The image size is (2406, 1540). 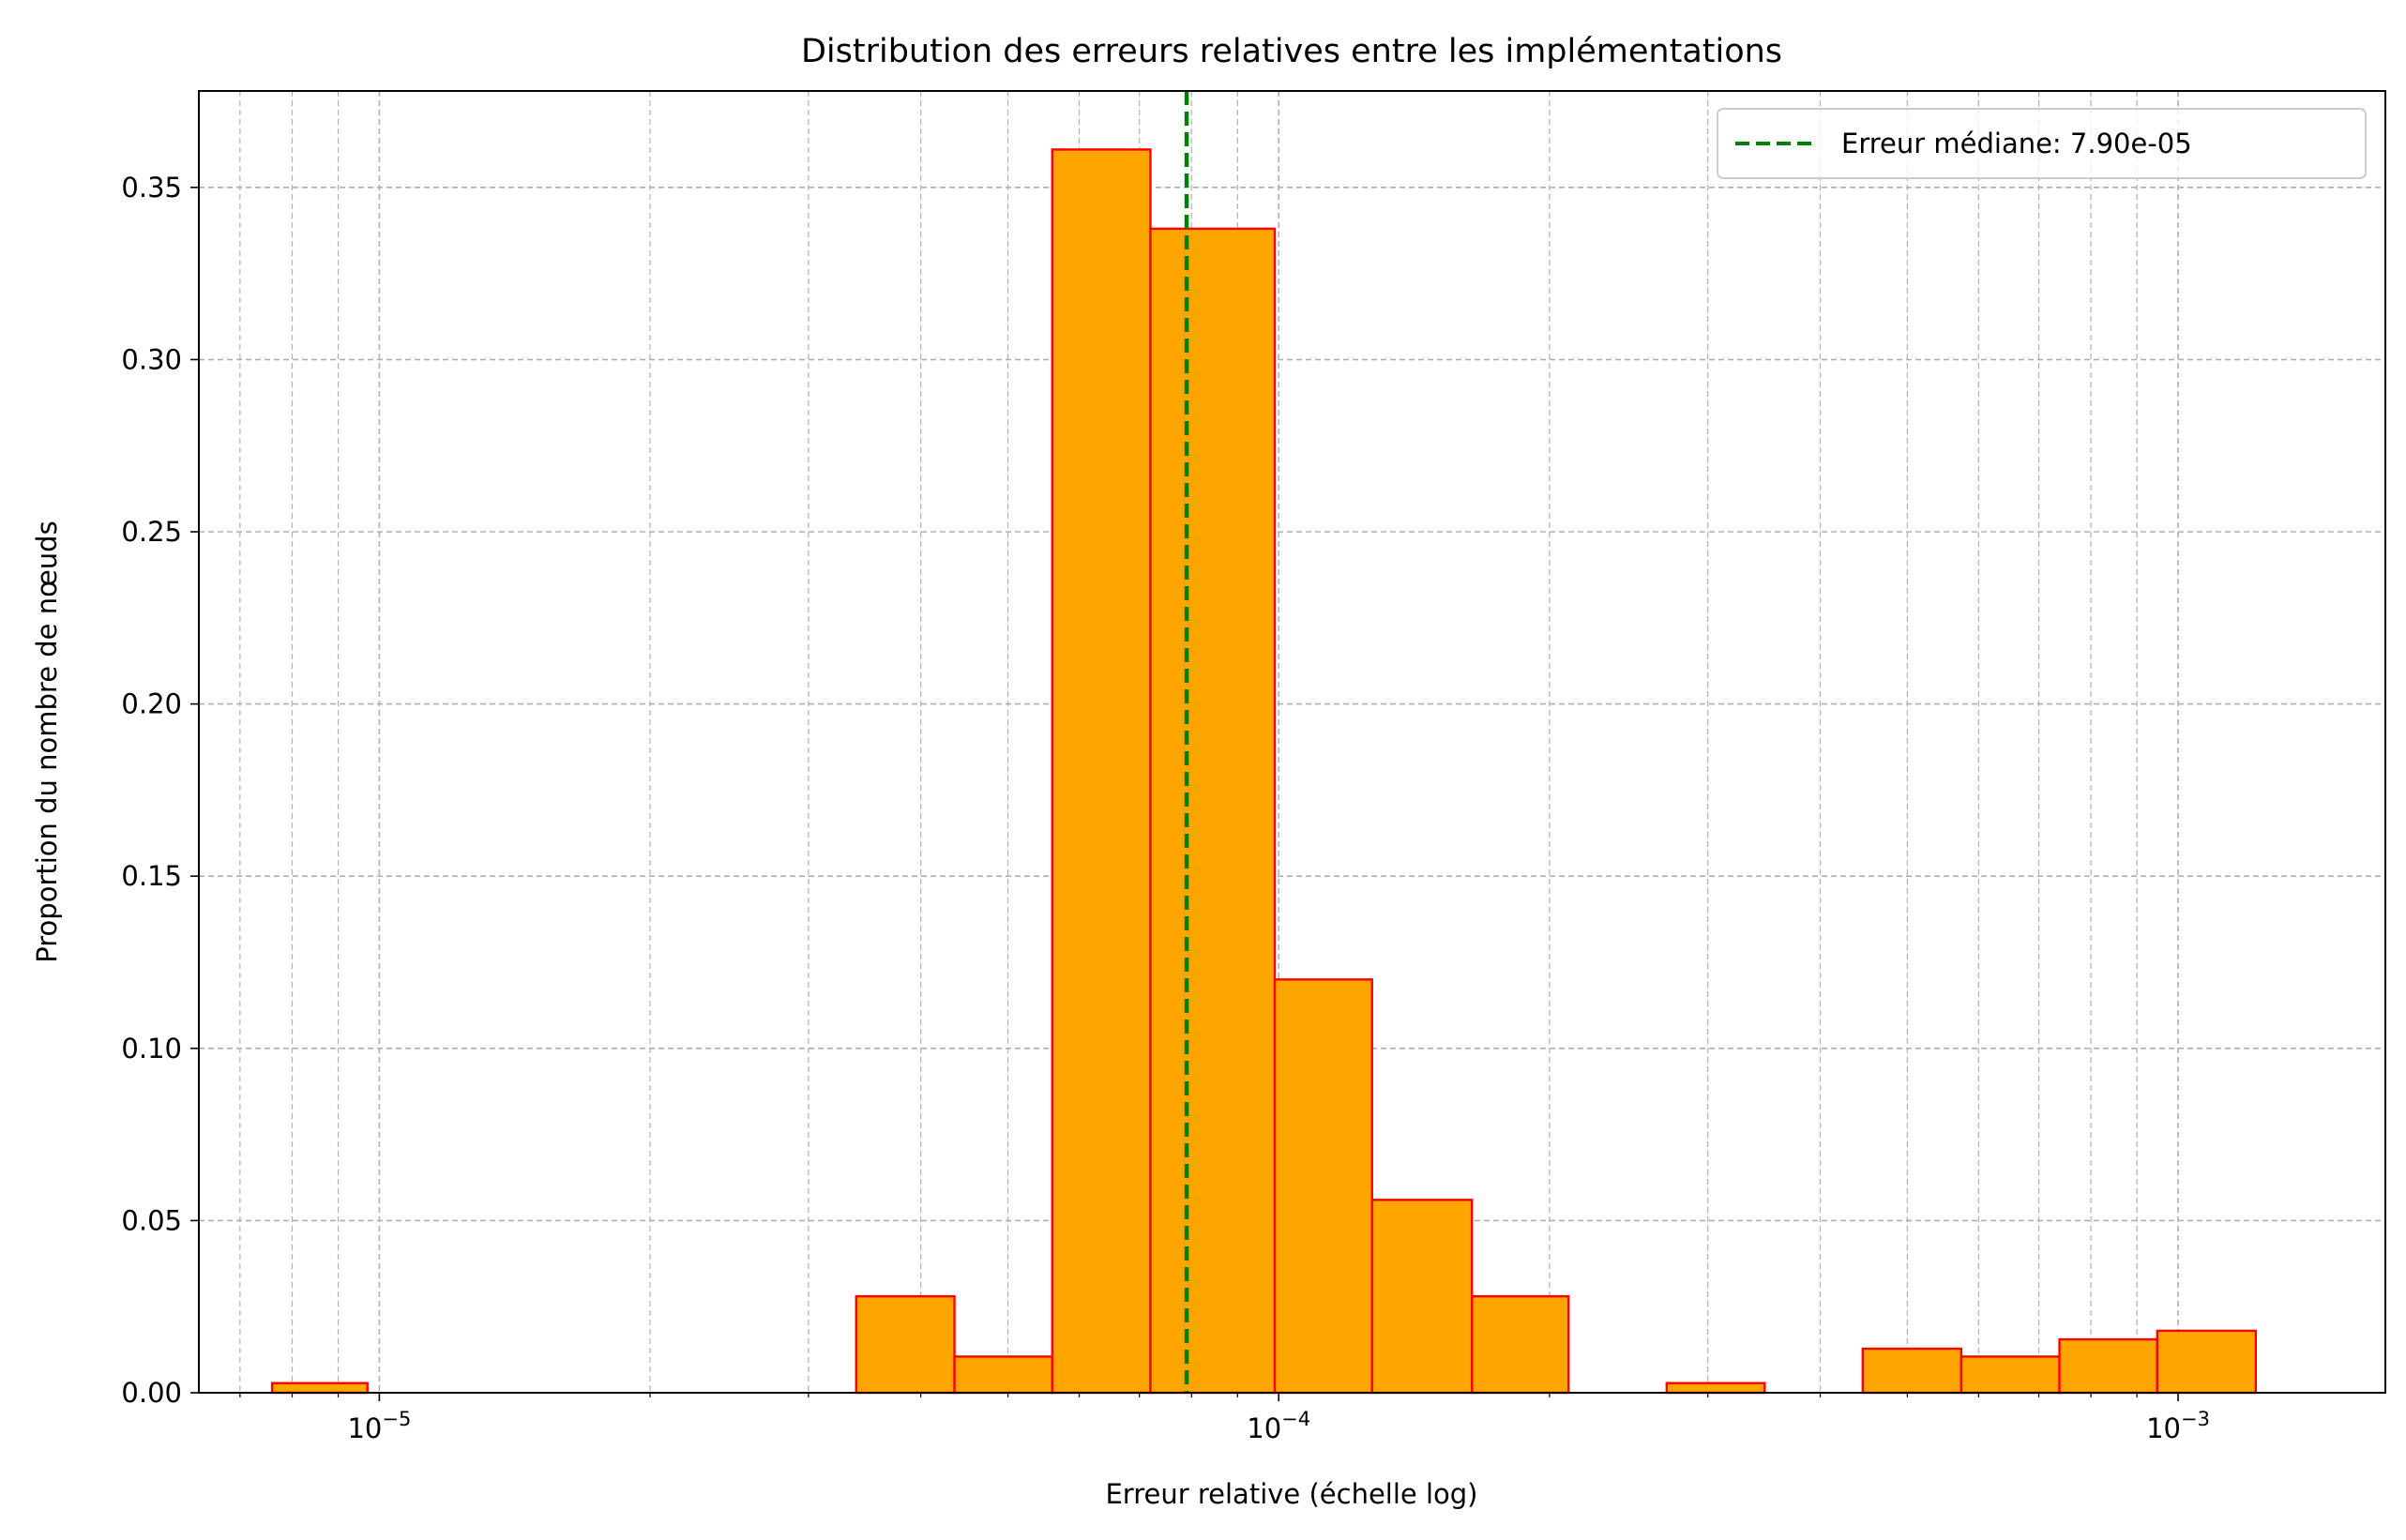 I want to click on y-tick-label: 0.20, so click(x=151, y=704).